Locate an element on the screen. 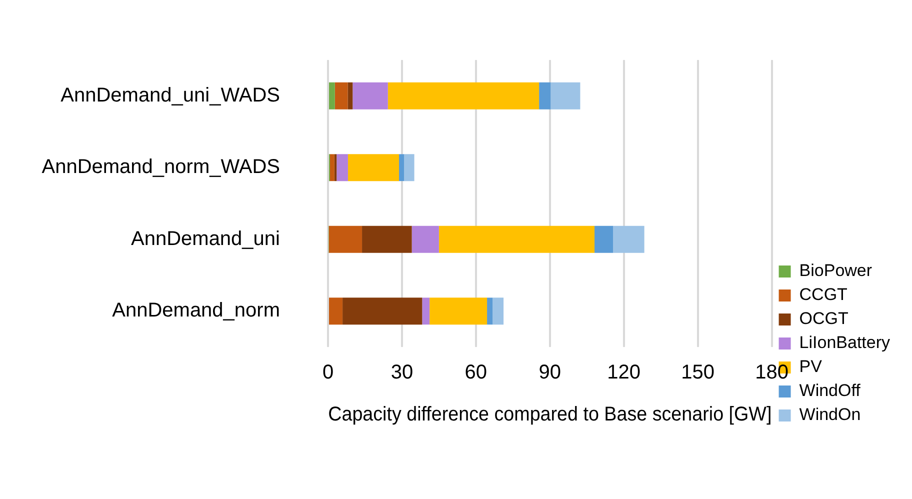 The height and width of the screenshot is (499, 912). y-tick-label: AnnDemand_norm is located at coordinates (196, 311).